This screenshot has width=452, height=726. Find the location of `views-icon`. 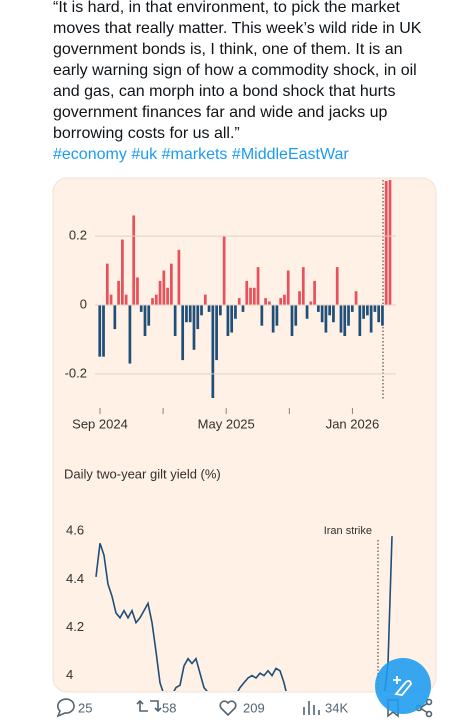

views-icon is located at coordinates (311, 708).